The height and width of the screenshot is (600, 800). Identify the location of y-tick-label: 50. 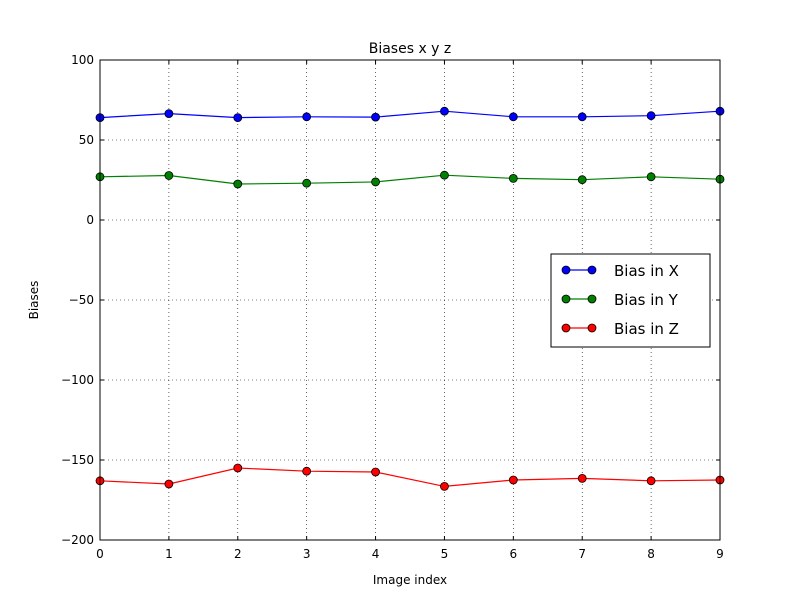
(86, 140).